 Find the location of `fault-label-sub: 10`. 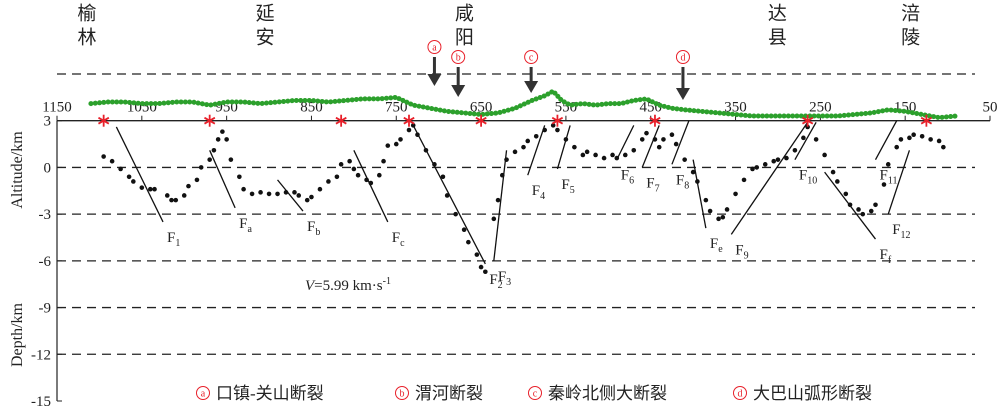

fault-label-sub: 10 is located at coordinates (812, 181).